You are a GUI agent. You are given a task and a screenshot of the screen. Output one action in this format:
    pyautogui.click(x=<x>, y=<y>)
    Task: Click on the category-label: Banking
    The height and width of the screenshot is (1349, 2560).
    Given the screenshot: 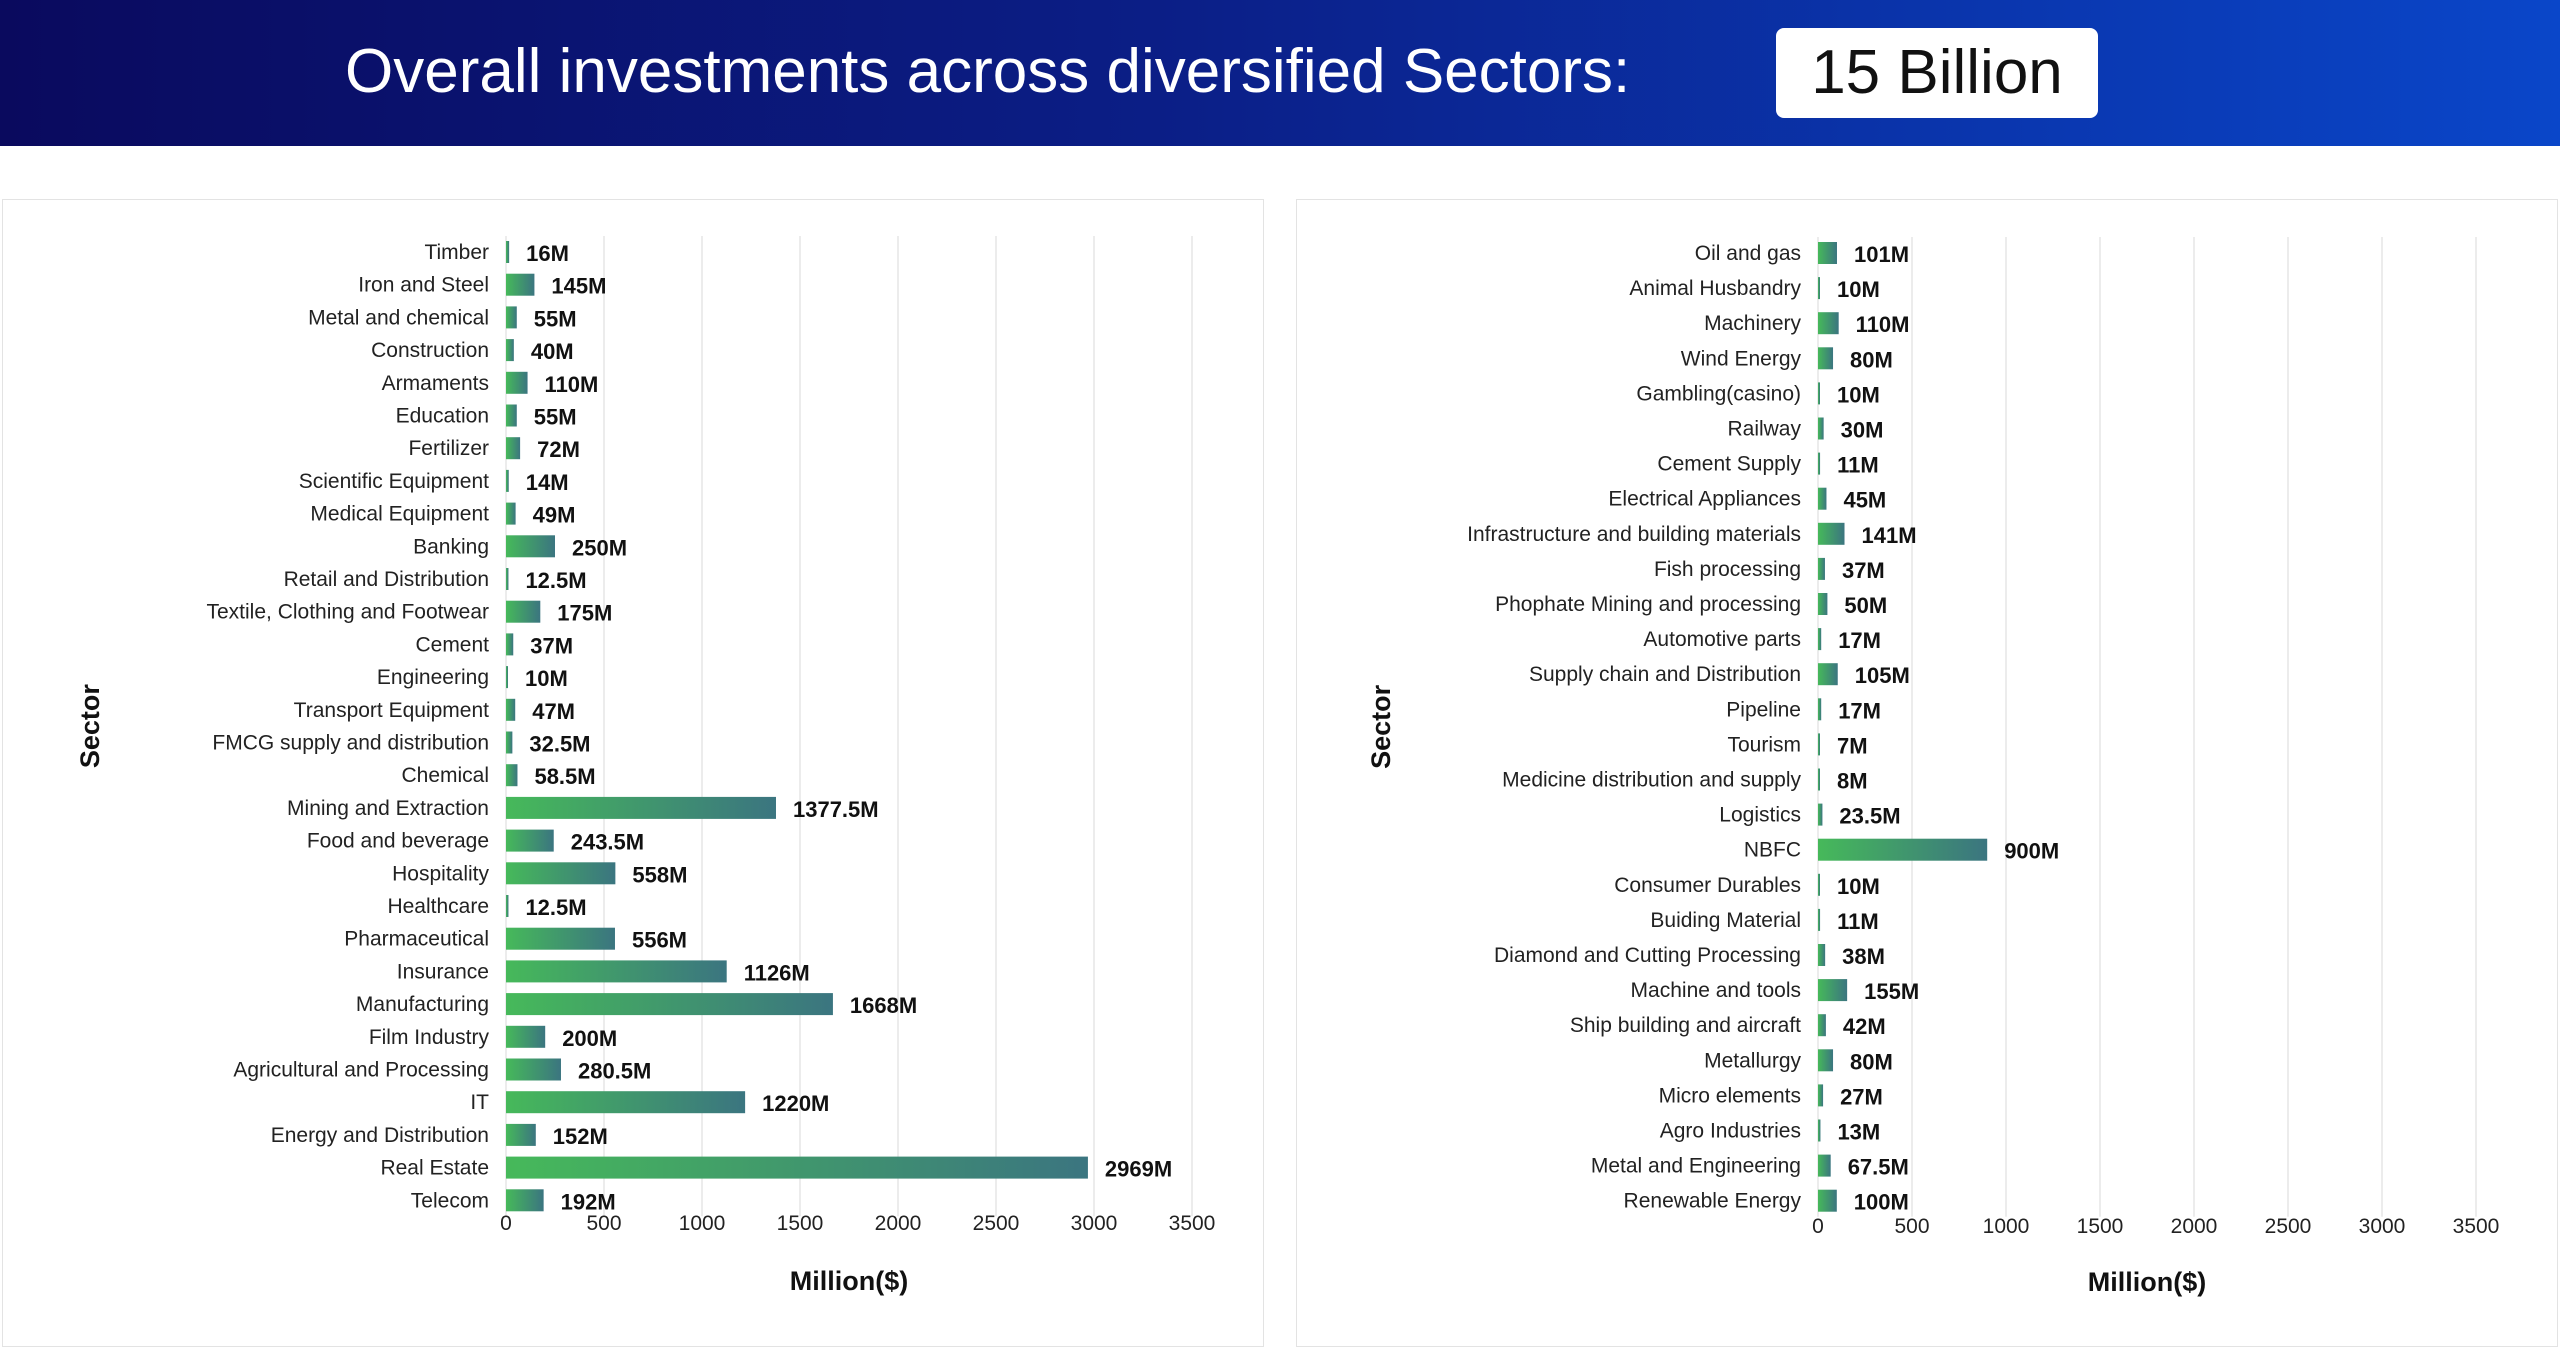 What is the action you would take?
    pyautogui.click(x=451, y=546)
    